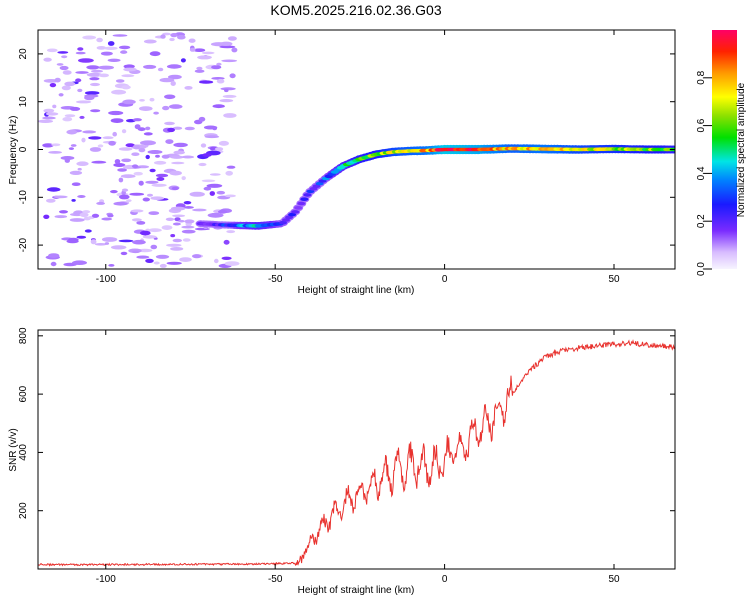 The image size is (750, 605). I want to click on colorbar-scale, so click(724, 149).